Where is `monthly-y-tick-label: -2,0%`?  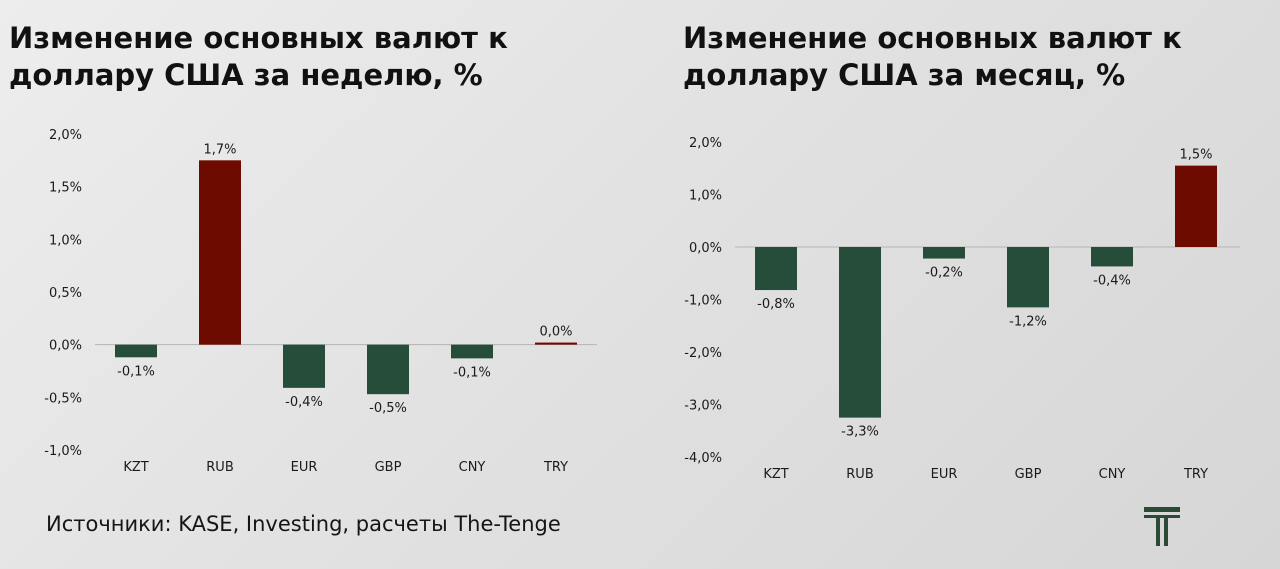
monthly-y-tick-label: -2,0% is located at coordinates (703, 353).